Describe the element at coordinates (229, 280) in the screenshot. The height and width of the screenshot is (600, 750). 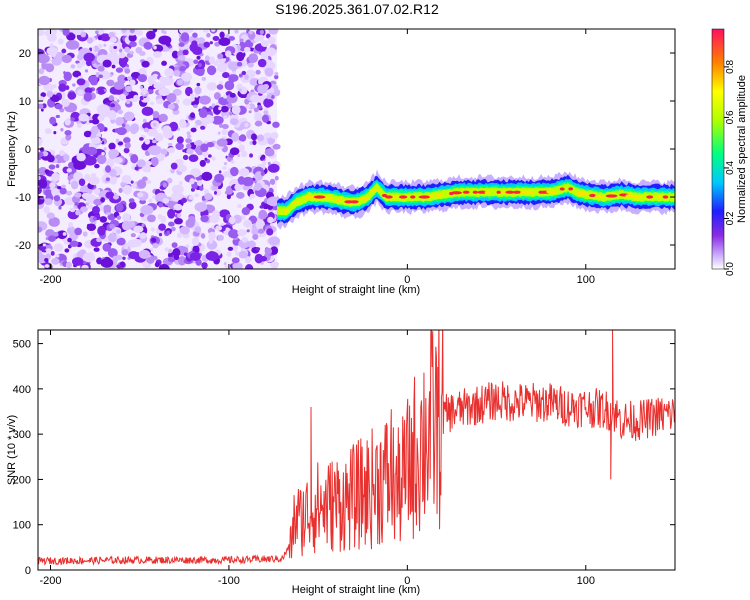
I see `spectrogram-xtick-label: -100` at that location.